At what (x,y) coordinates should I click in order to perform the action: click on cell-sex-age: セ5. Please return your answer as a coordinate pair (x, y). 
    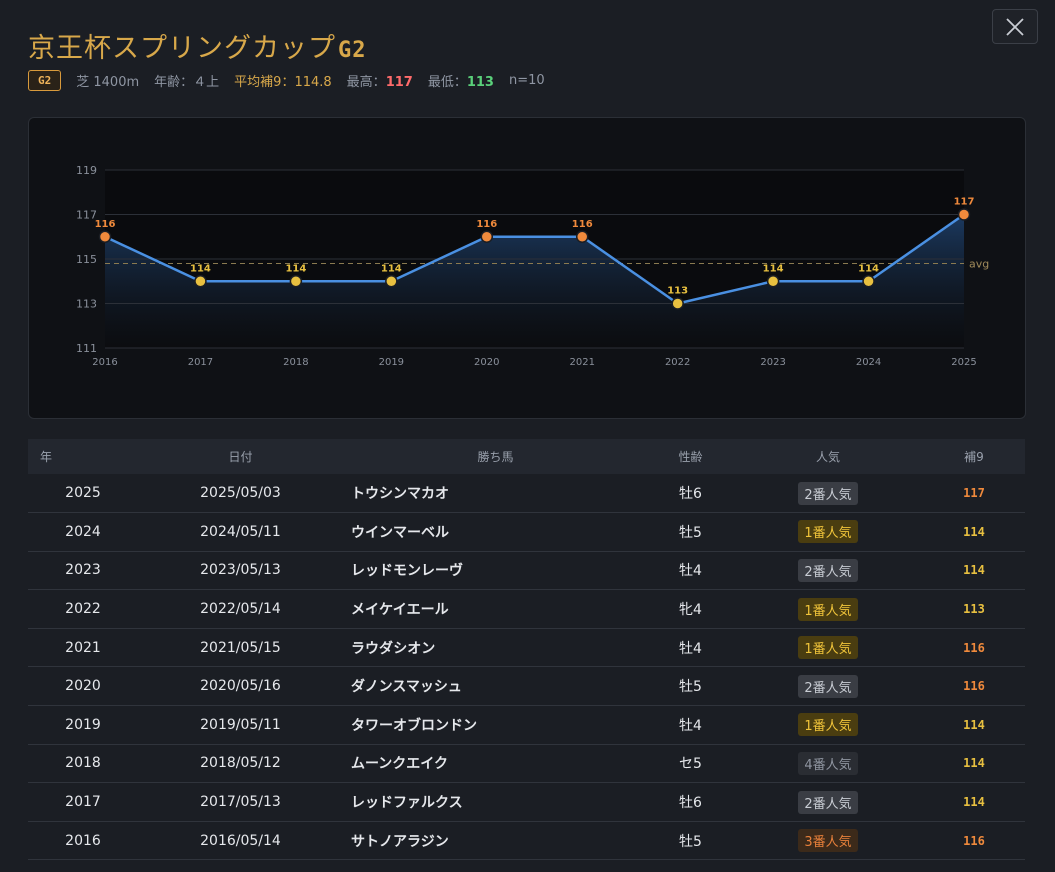
    Looking at the image, I should click on (690, 764).